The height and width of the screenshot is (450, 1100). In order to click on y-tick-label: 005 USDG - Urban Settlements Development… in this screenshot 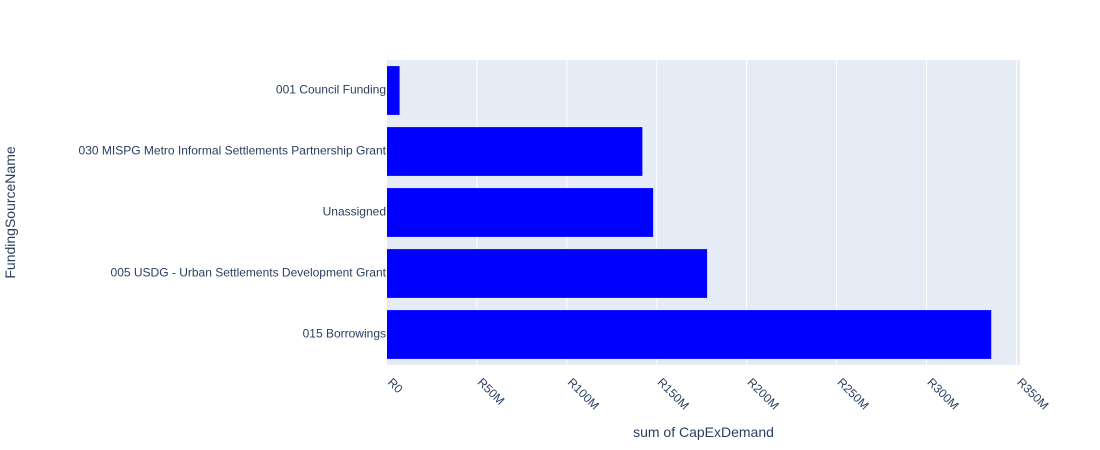, I will do `click(249, 273)`.